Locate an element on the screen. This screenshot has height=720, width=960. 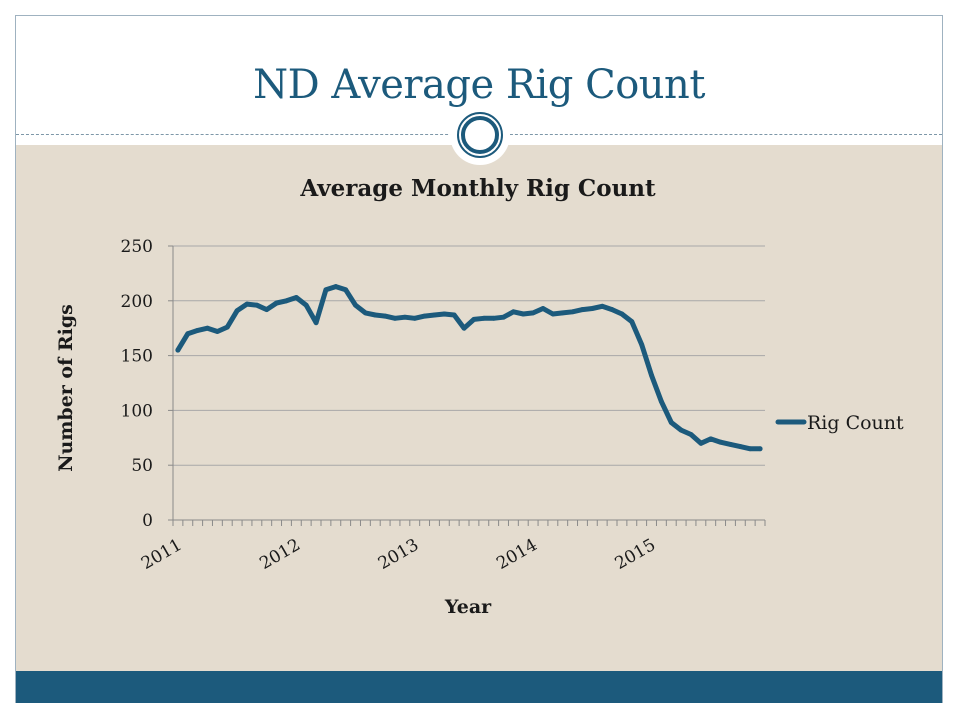
x-tick-label: 2015 is located at coordinates (635, 554).